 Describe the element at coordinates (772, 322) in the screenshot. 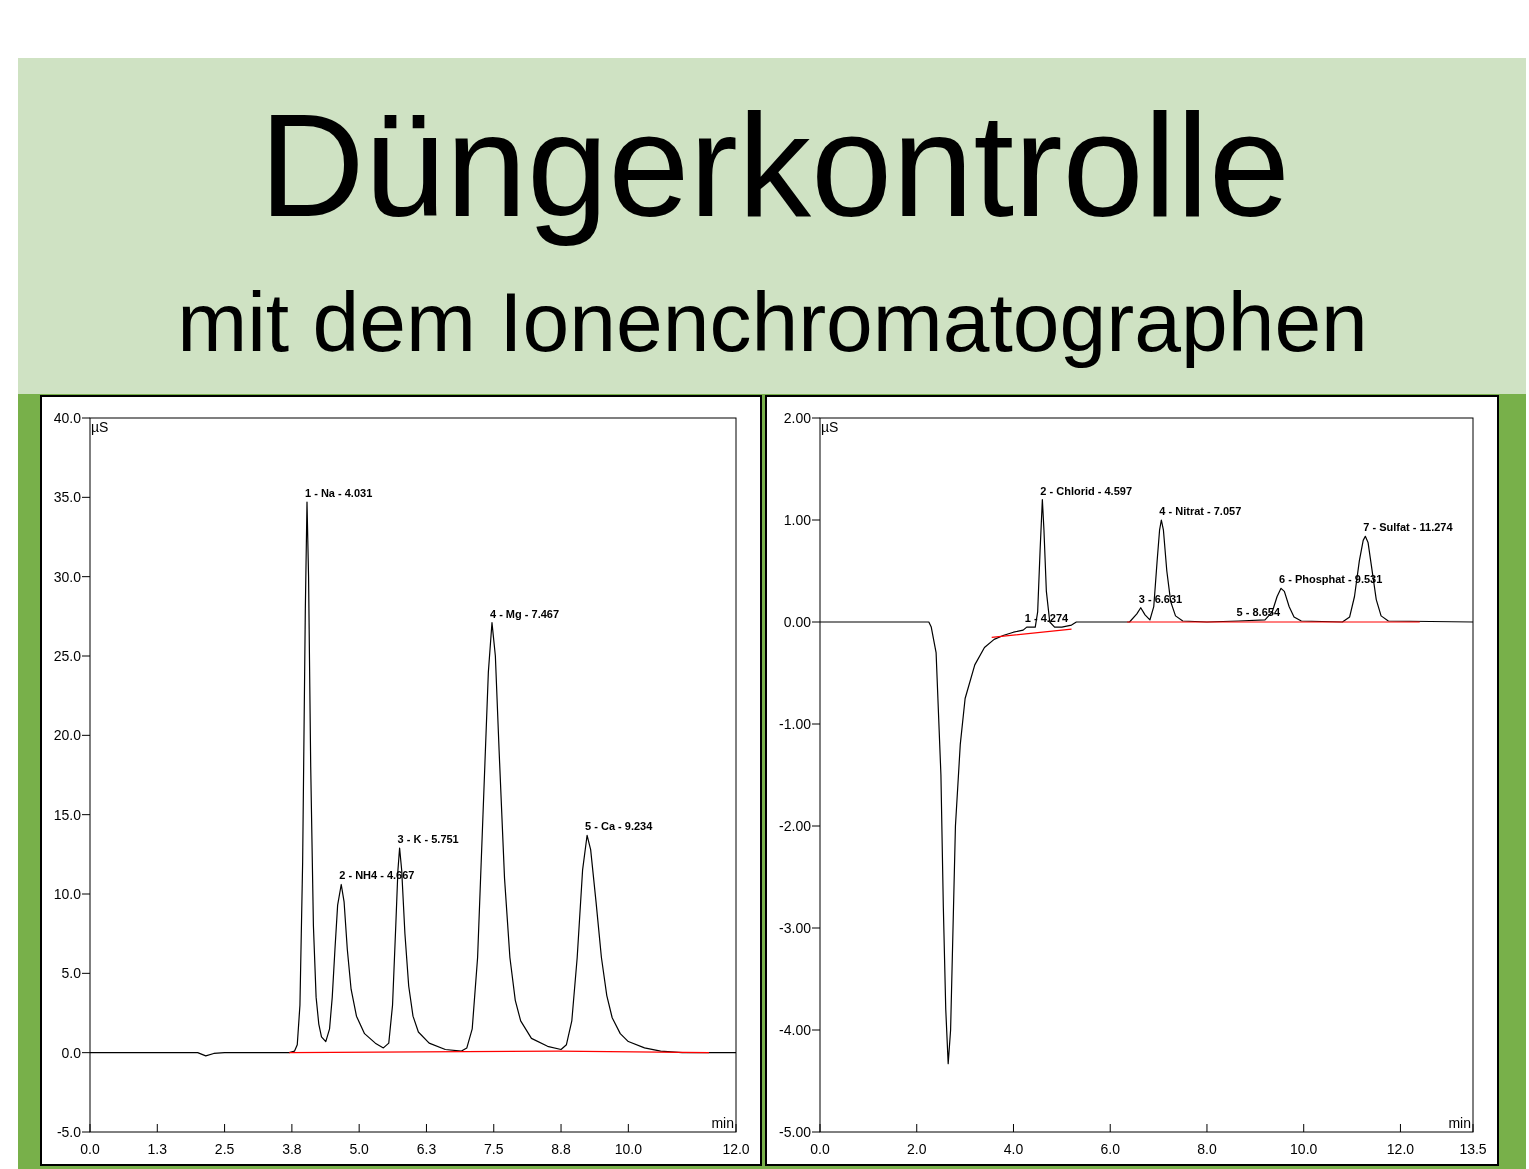

I see `chart-subtitle: mit dem Ionenchromatographen` at that location.